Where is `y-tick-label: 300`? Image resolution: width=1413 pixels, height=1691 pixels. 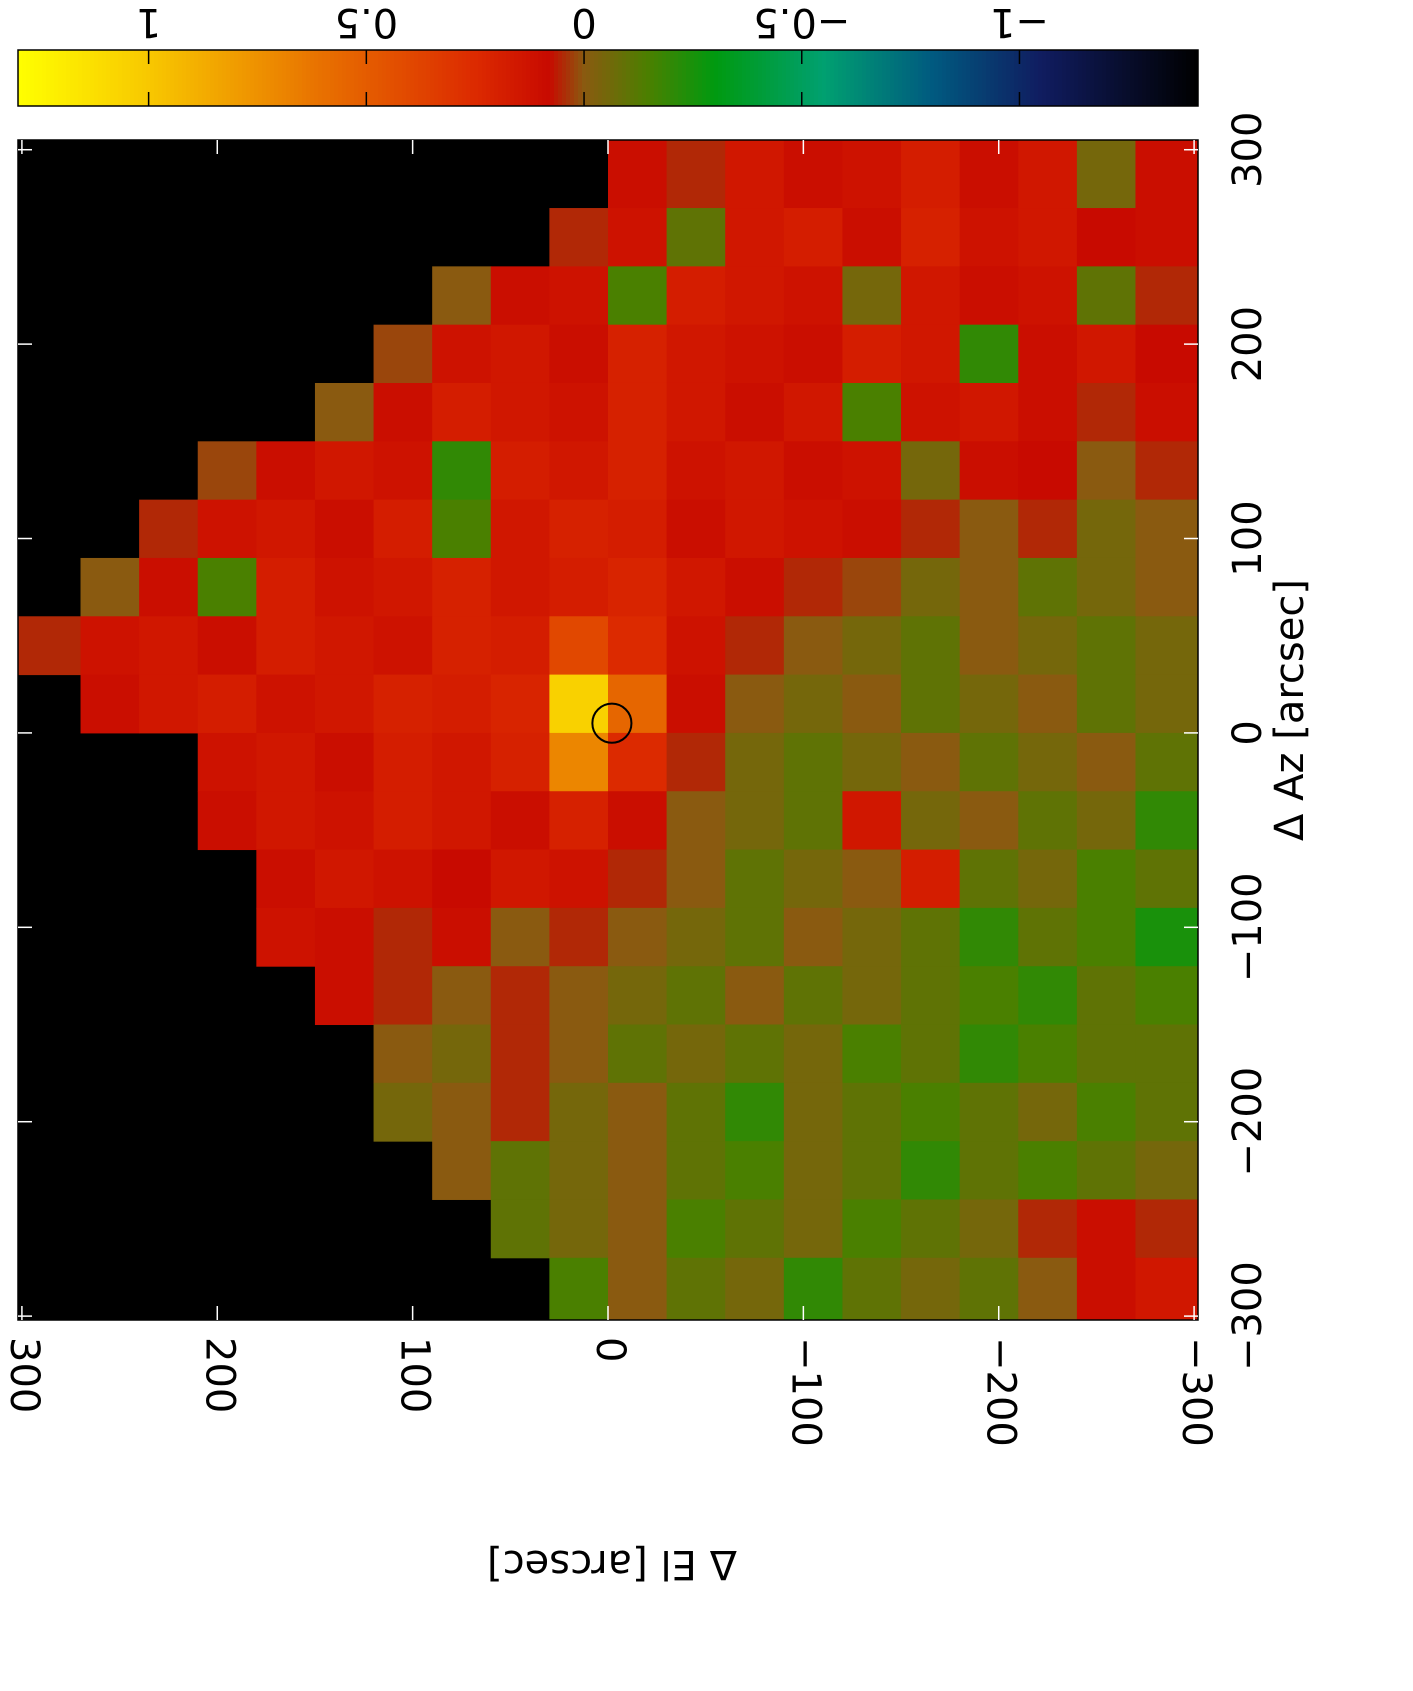 y-tick-label: 300 is located at coordinates (1248, 150).